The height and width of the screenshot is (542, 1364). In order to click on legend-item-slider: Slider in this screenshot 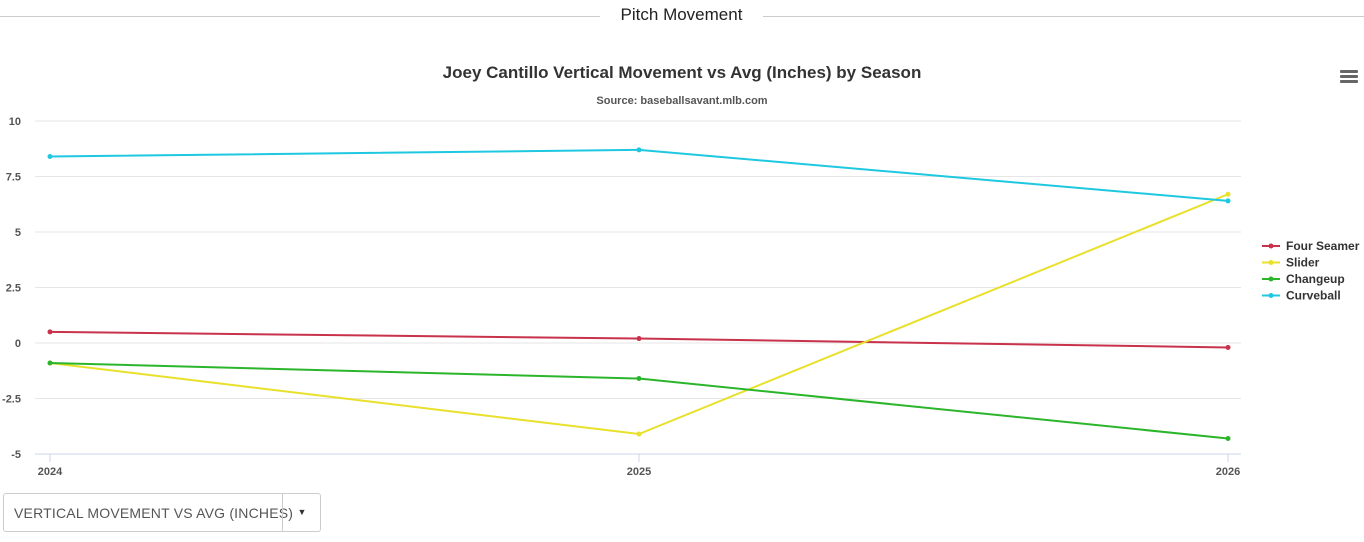, I will do `click(1291, 263)`.